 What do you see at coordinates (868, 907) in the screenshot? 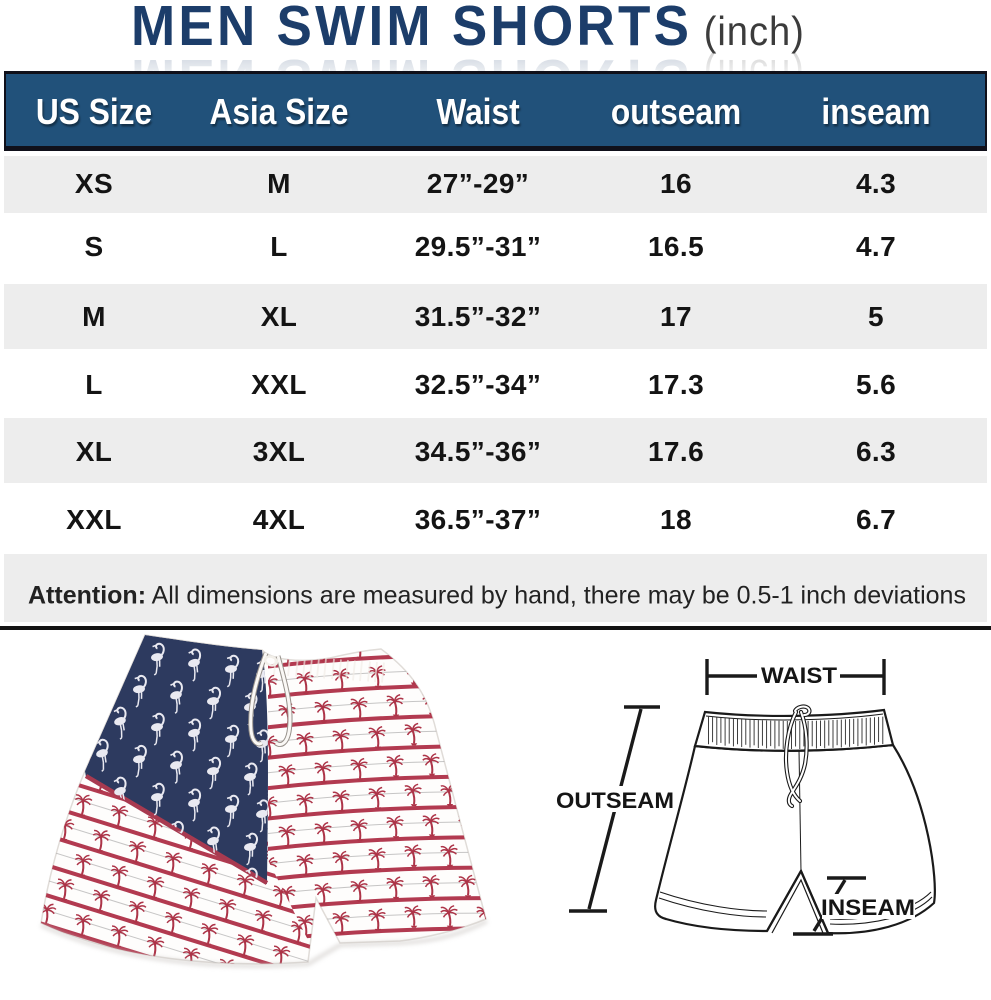
I see `svg-text: INSEAM` at bounding box center [868, 907].